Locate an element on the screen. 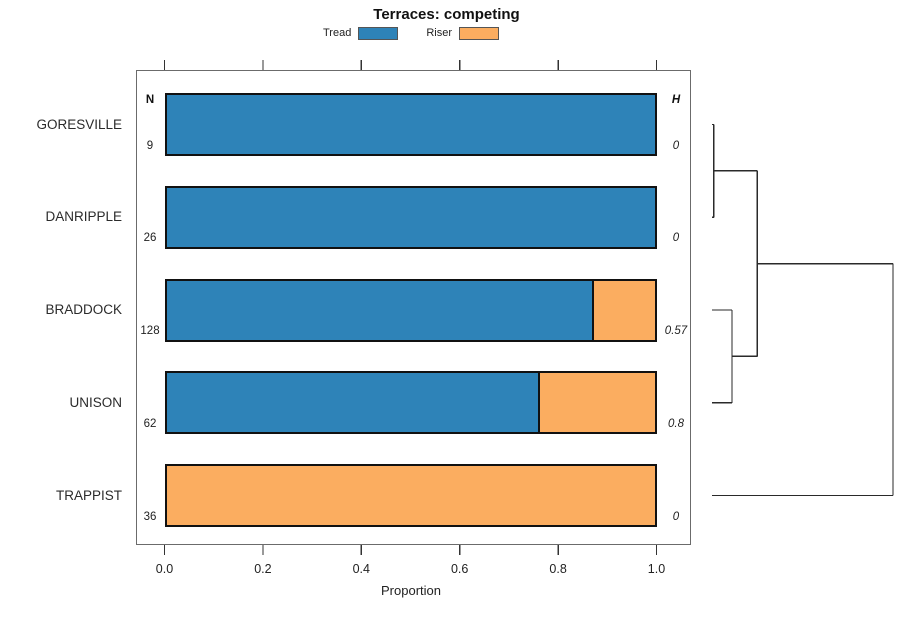 The width and height of the screenshot is (900, 620). x-tick-label: 0.6 is located at coordinates (459, 569).